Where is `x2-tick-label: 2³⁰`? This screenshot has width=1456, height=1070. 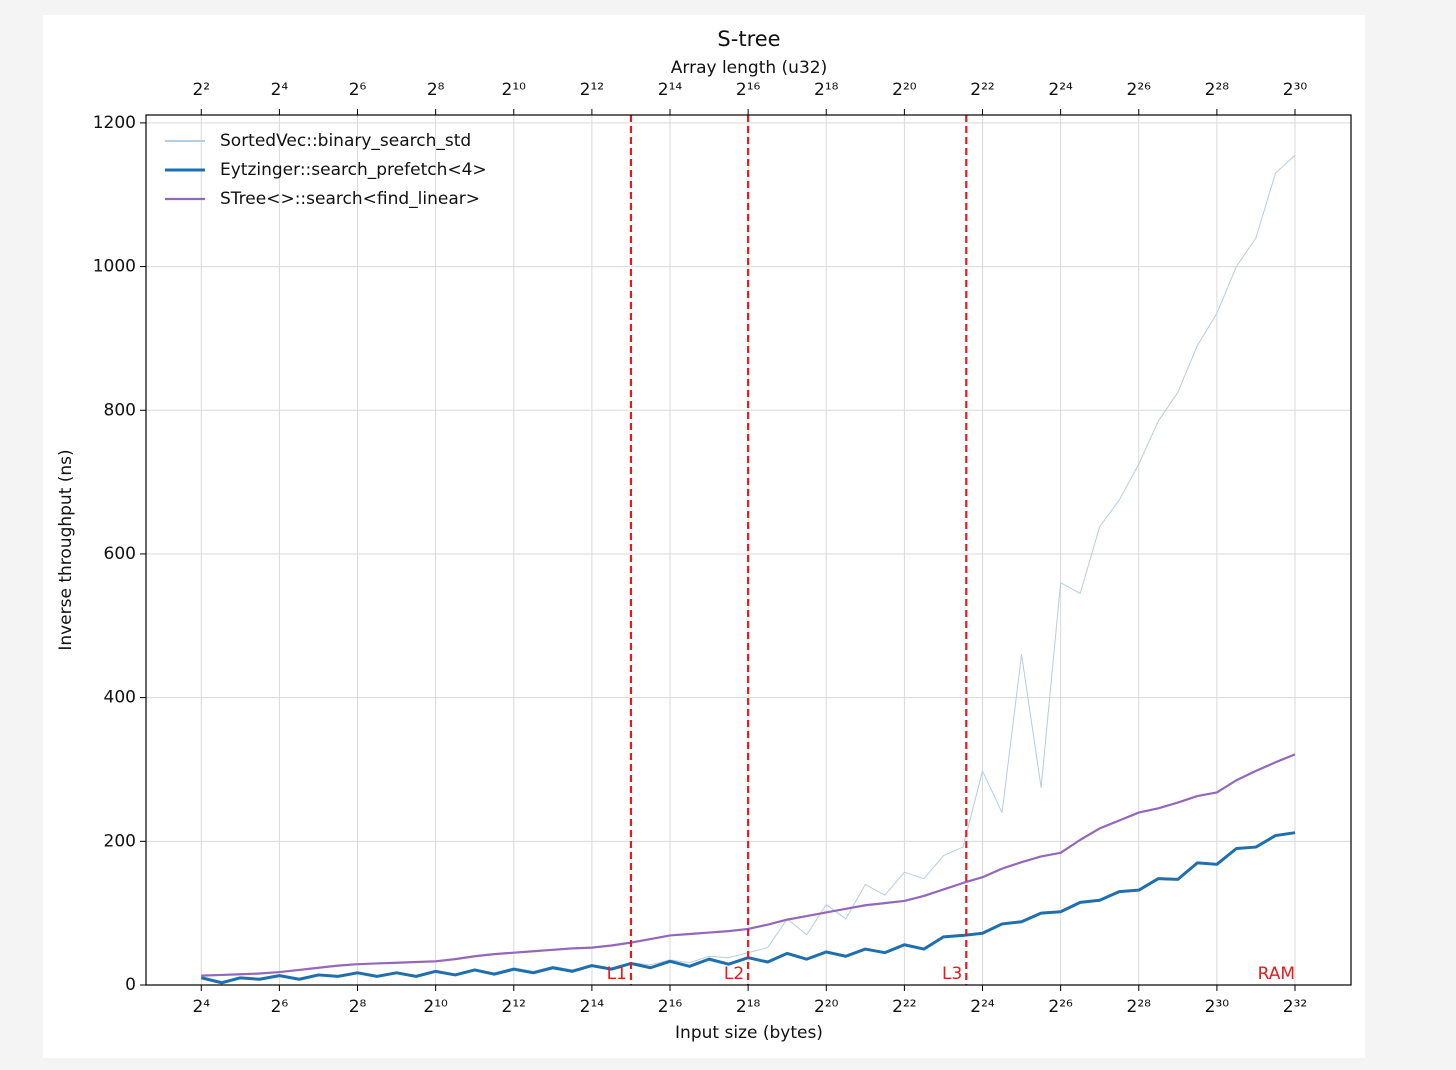
x2-tick-label: 2³⁰ is located at coordinates (1295, 90).